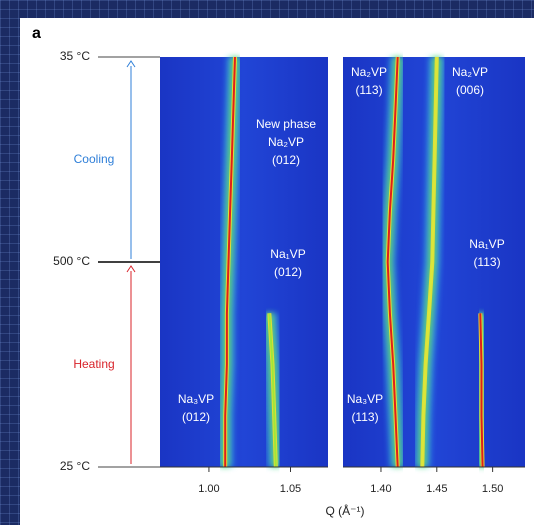 The image size is (534, 525). Describe the element at coordinates (286, 124) in the screenshot. I see `peak-annotation: New phase` at that location.